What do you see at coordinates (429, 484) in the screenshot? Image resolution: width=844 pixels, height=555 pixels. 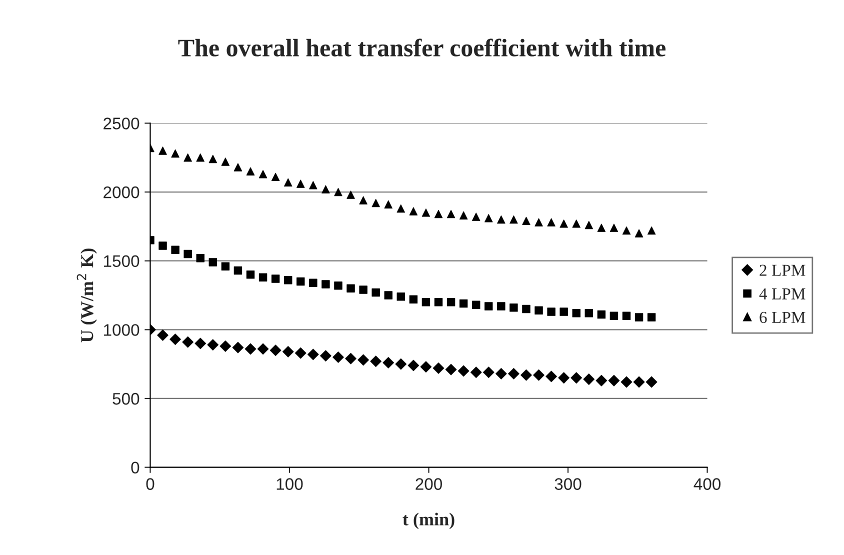 I see `x-tick-label: 200` at bounding box center [429, 484].